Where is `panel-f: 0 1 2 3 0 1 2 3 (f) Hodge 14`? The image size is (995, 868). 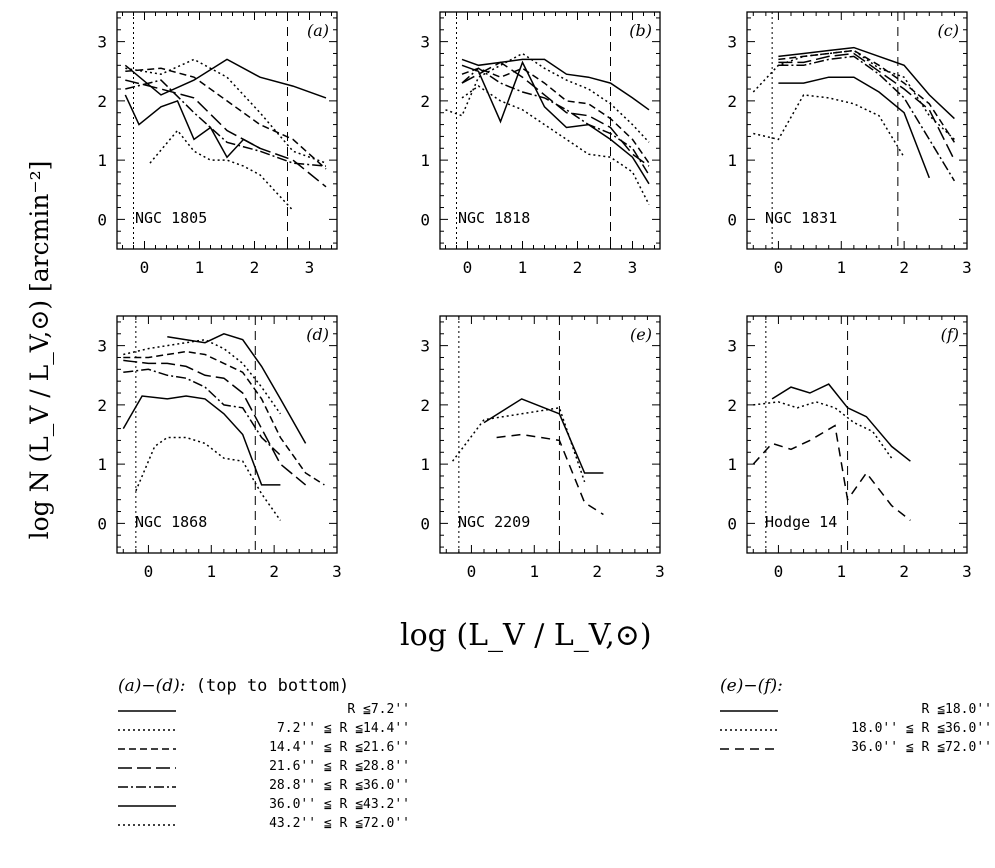
panel-f: 0 1 2 3 0 1 2 3 (f) Hodge 14 is located at coordinates (849, 448).